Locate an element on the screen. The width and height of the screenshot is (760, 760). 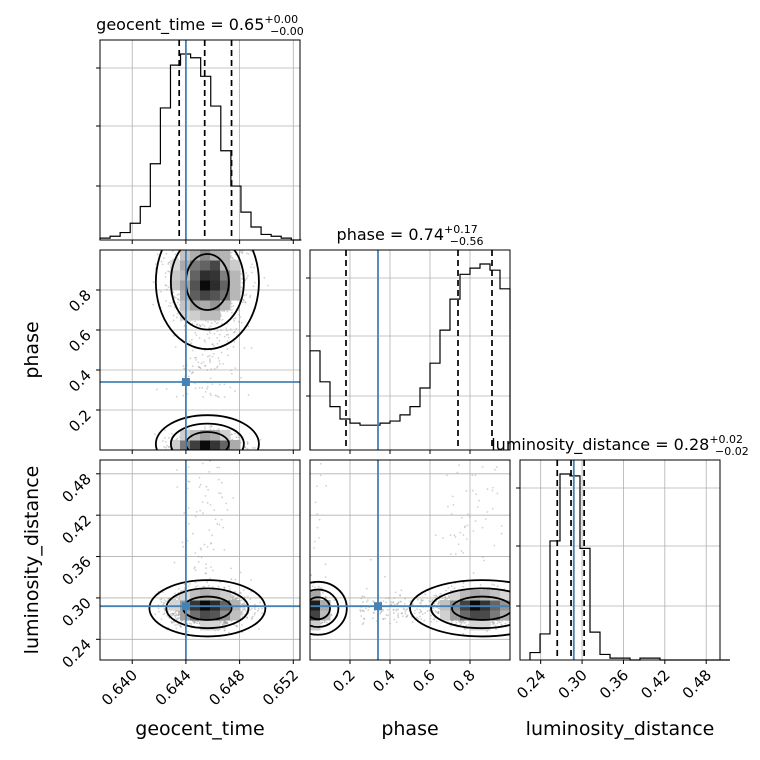
panel-title-phase: phase = 0.74+0.17 −0.56 is located at coordinates (410, 235).